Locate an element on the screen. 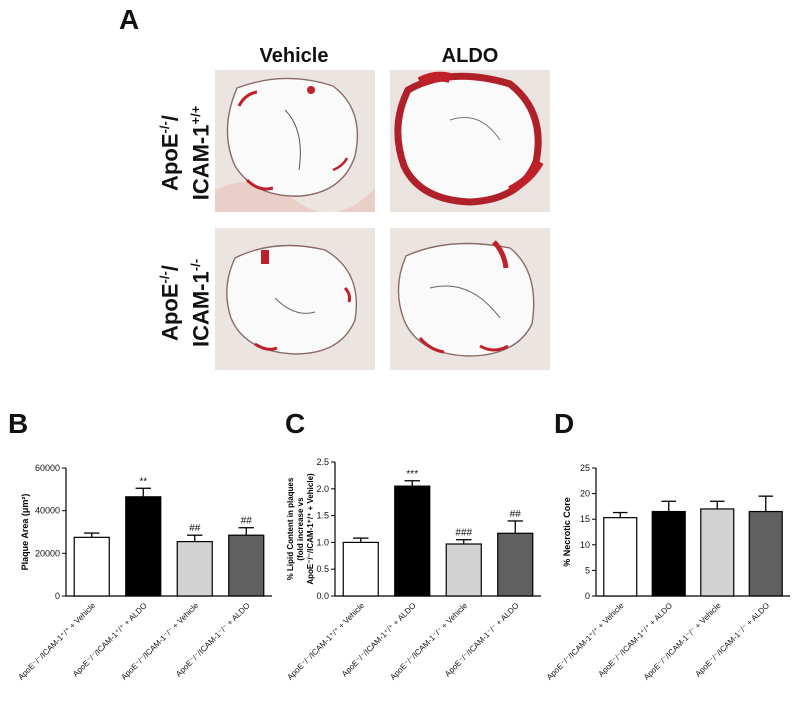  chart-c-tick-label: 0.5 is located at coordinates (322, 569).